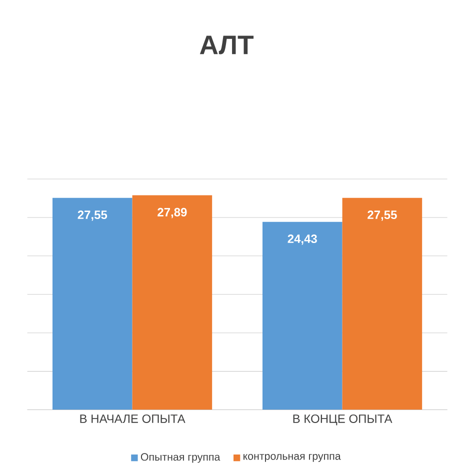 This screenshot has height=469, width=453. I want to click on data-label: 24,43, so click(302, 239).